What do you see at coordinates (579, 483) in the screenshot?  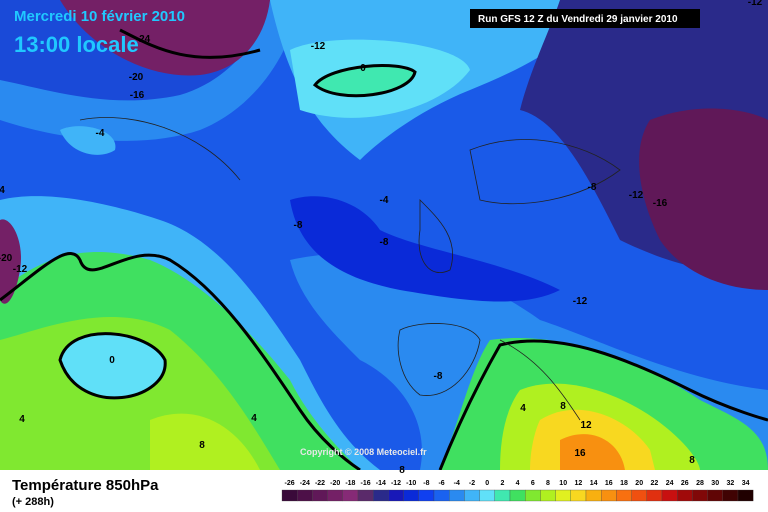 I see `legend-tick-label: 12` at bounding box center [579, 483].